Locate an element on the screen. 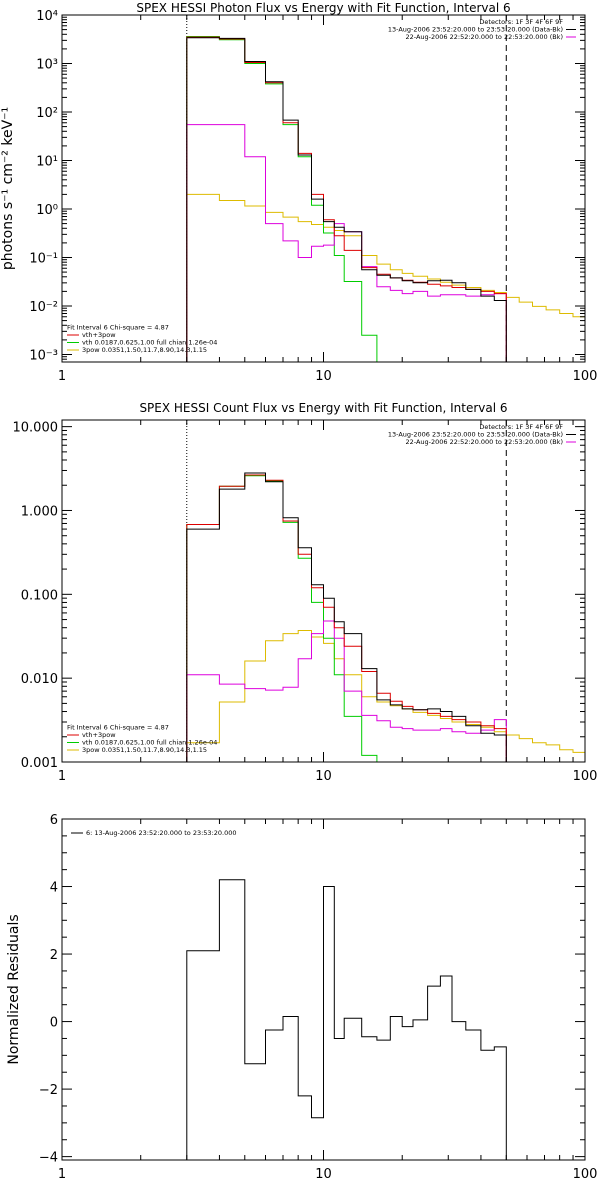 The image size is (600, 1200). y-tick-label: 0.100 is located at coordinates (39, 595).